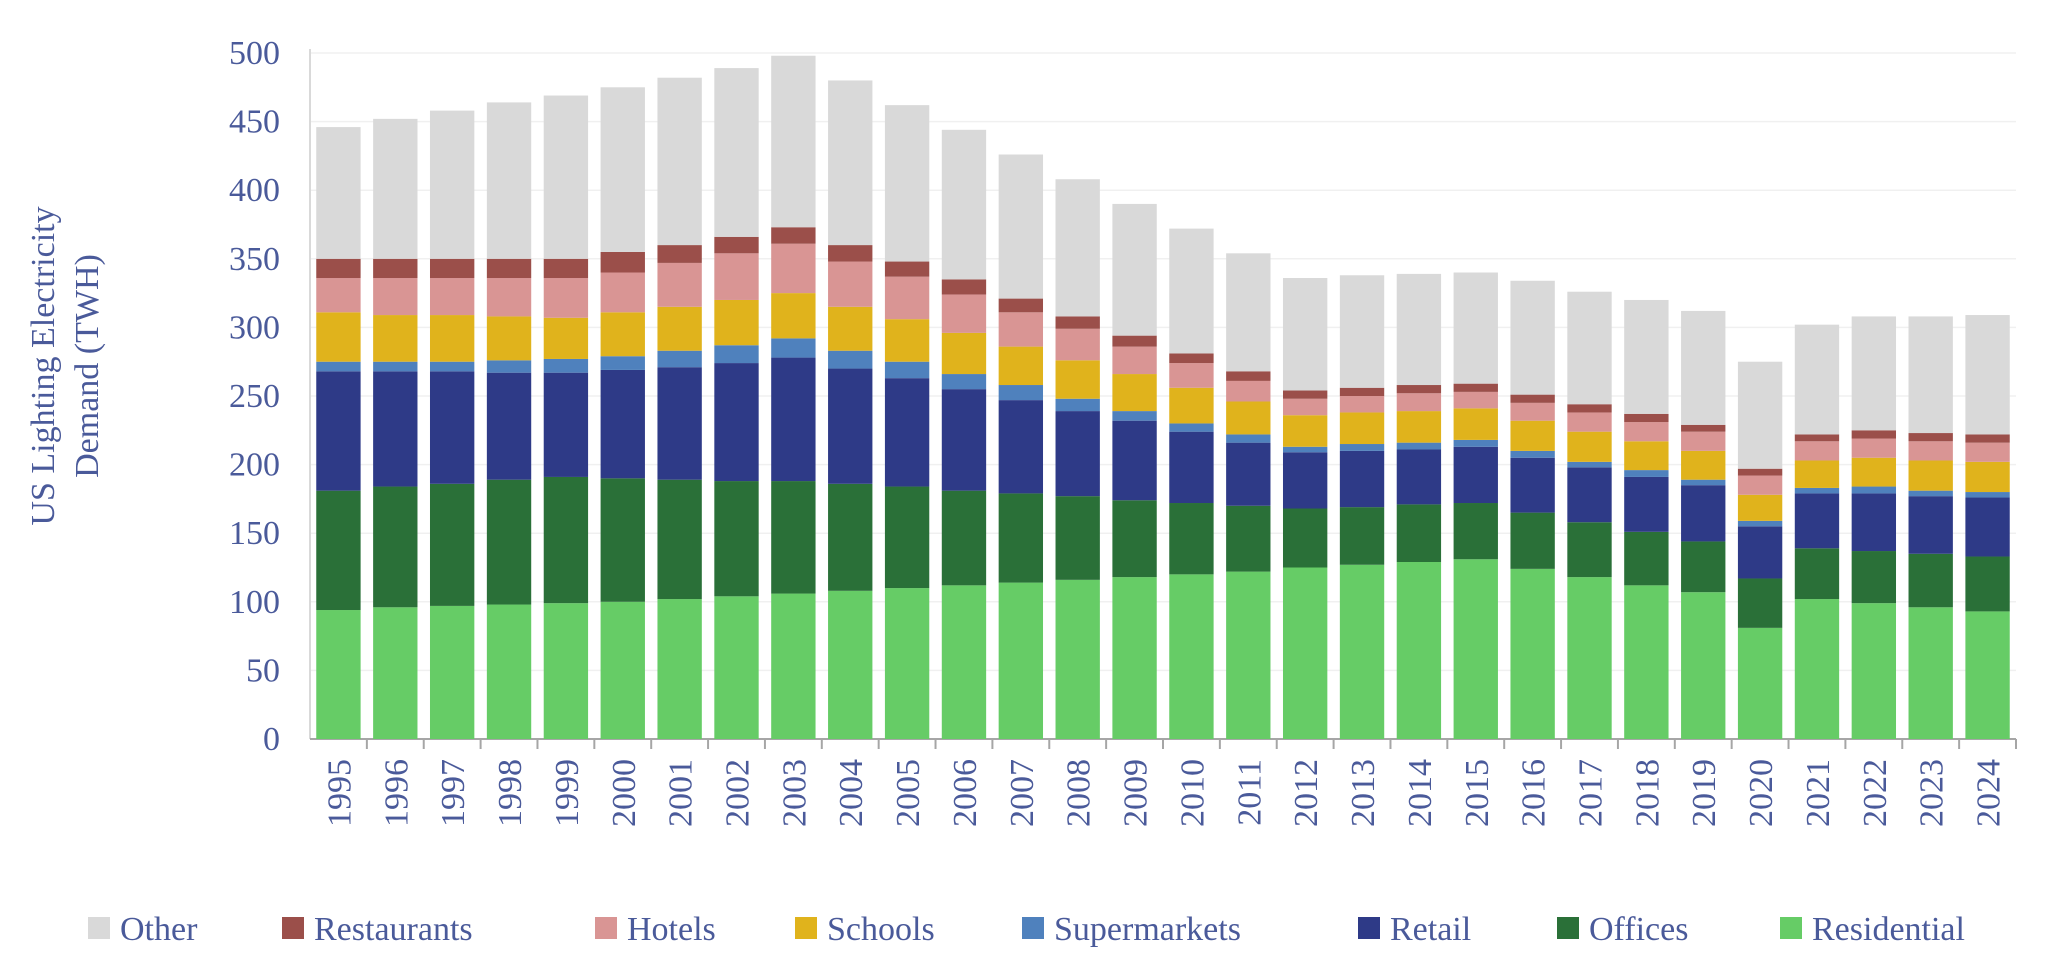 The image size is (2048, 973). What do you see at coordinates (254, 327) in the screenshot?
I see `y-tick-label: 300` at bounding box center [254, 327].